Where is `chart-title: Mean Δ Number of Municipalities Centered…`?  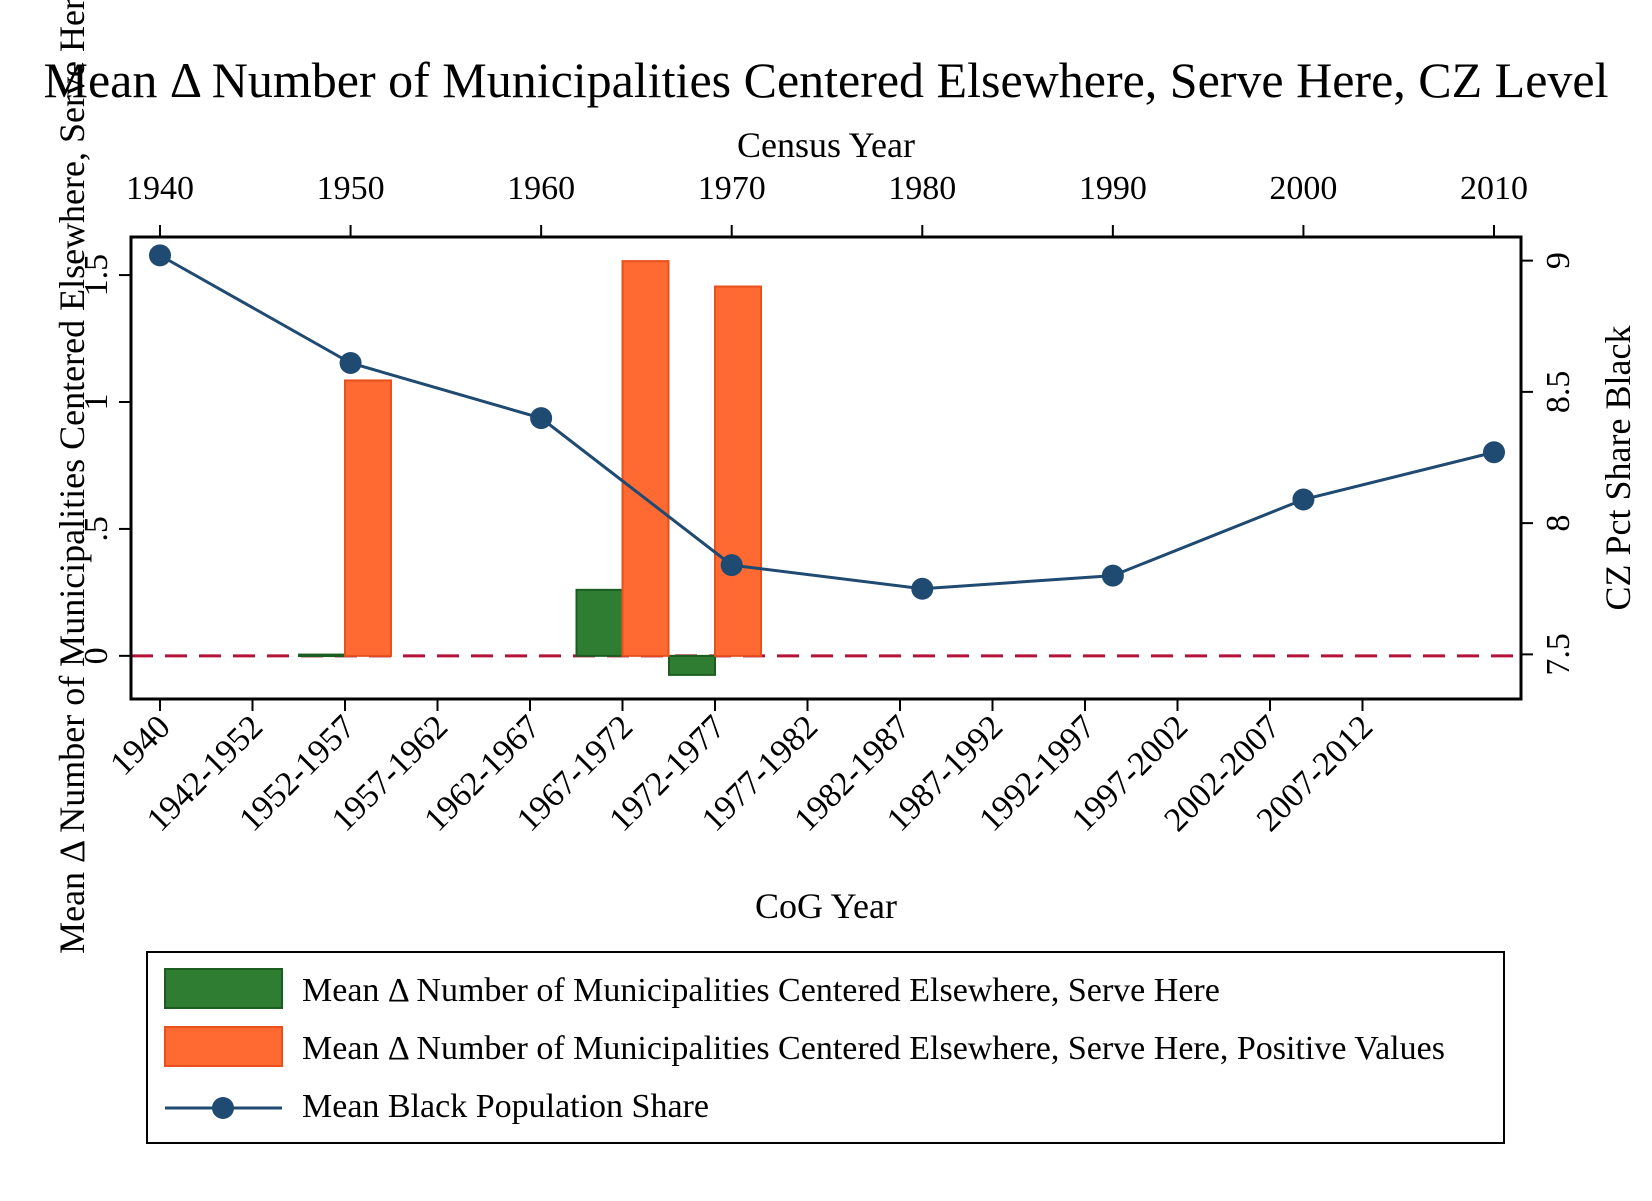
chart-title: Mean Δ Number of Municipalities Centered… is located at coordinates (826, 80).